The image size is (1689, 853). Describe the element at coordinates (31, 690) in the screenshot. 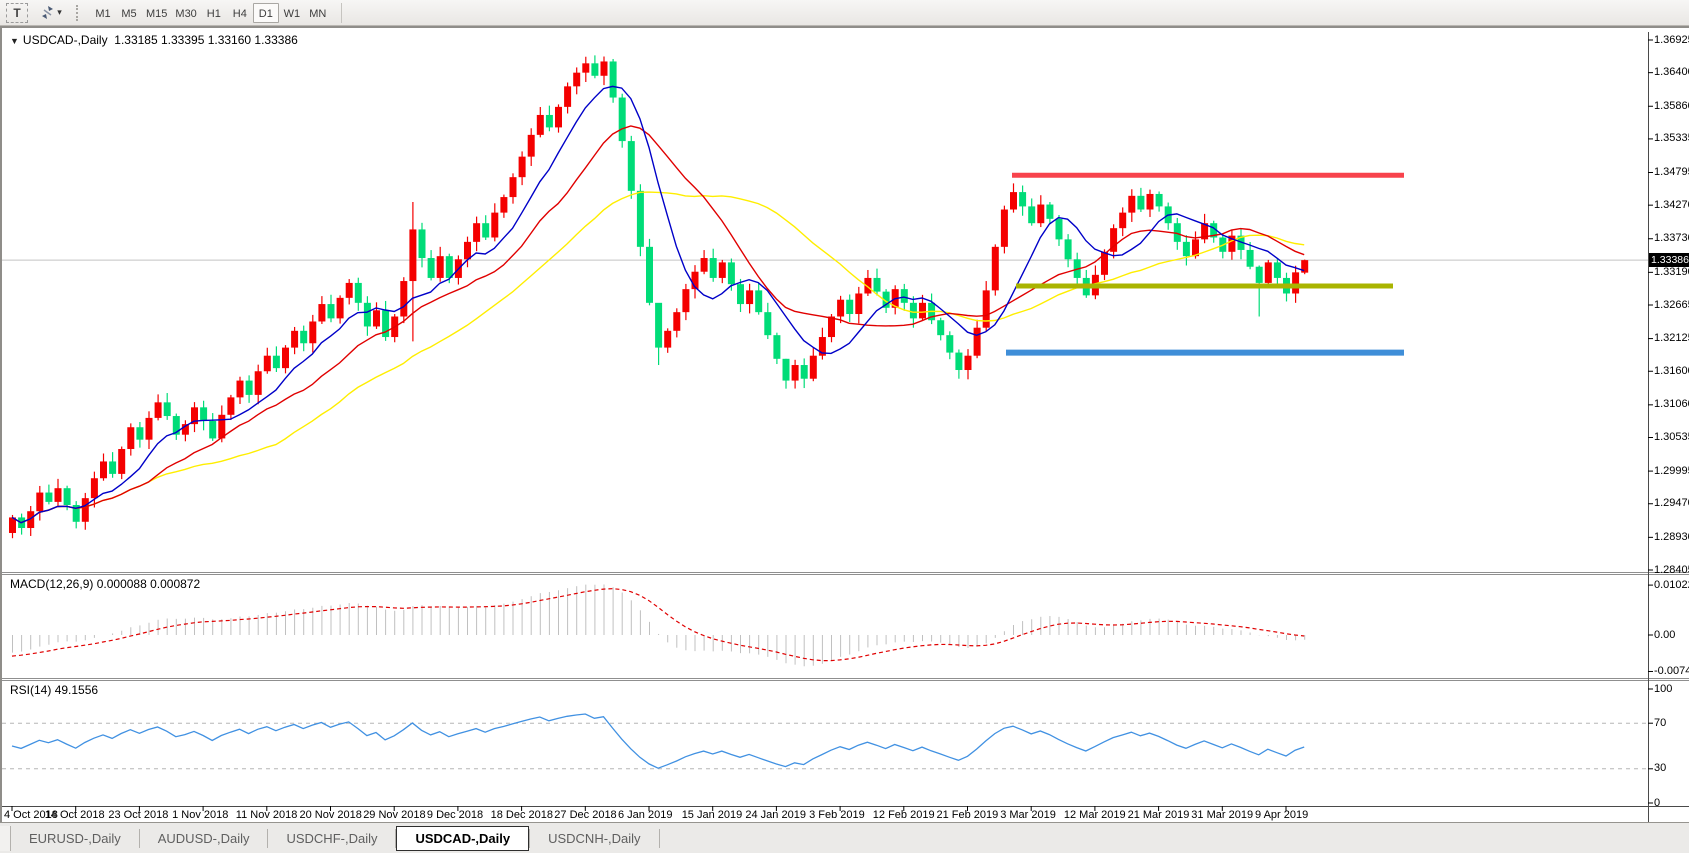

I see `rsi-name: RSI(14)` at that location.